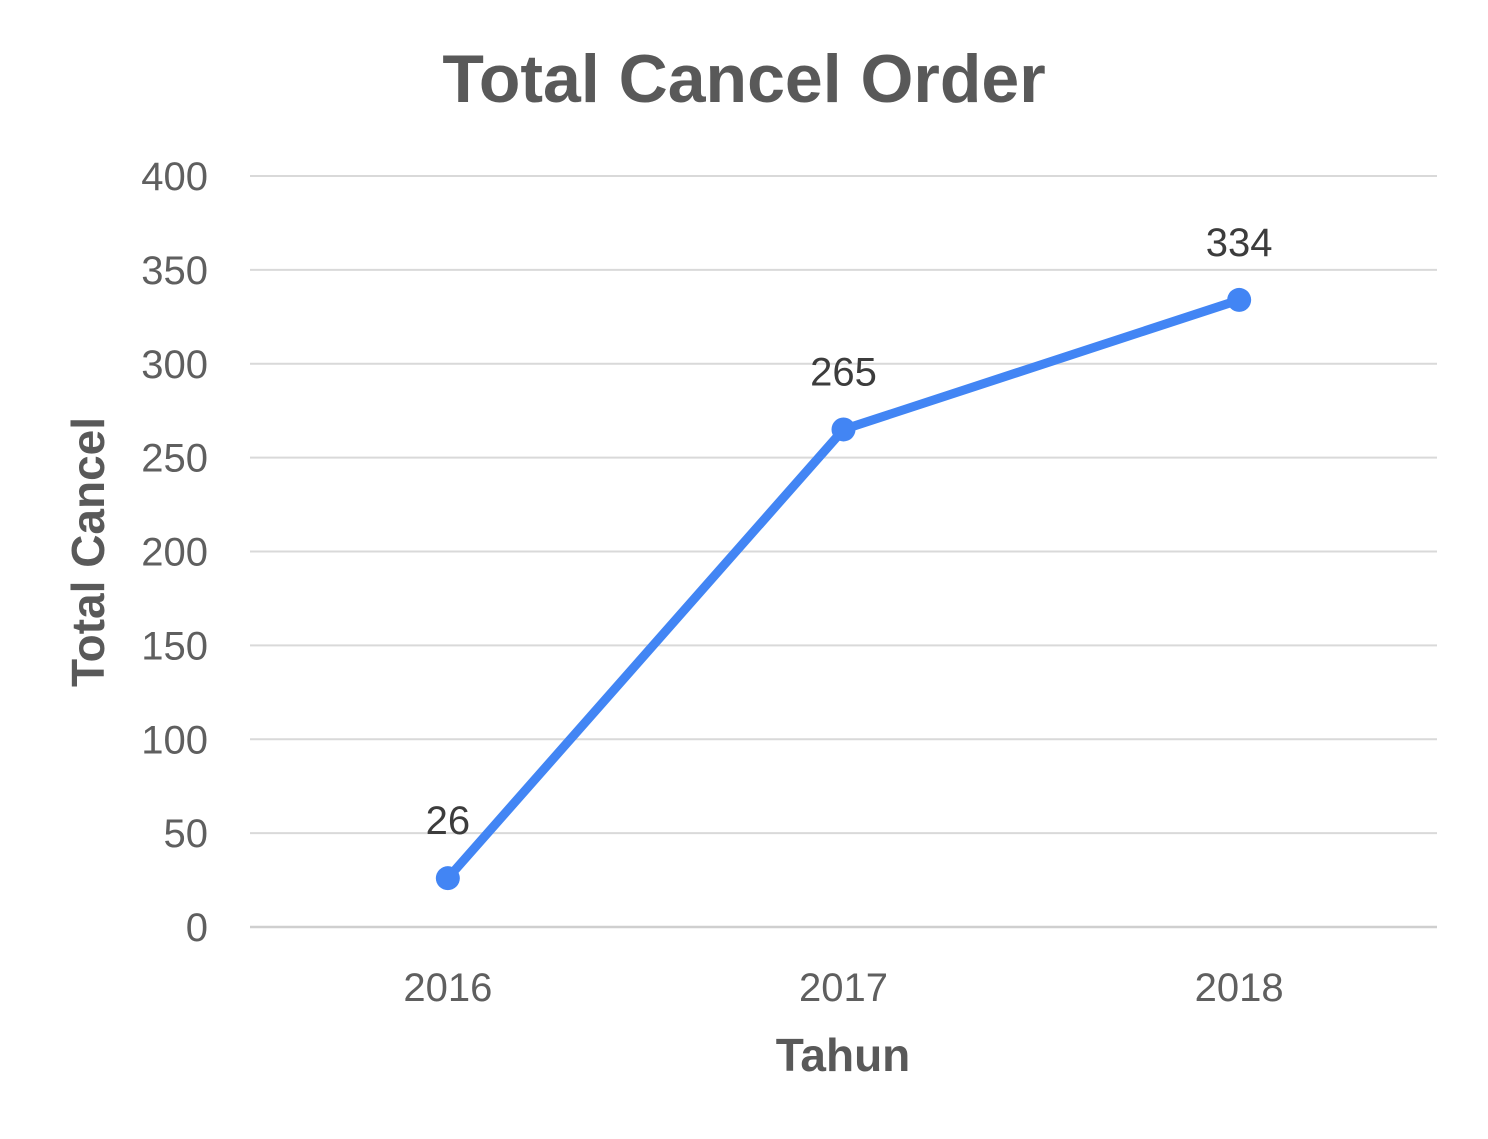 Image resolution: width=1488 pixels, height=1139 pixels. I want to click on y-tick-label: 50, so click(186, 834).